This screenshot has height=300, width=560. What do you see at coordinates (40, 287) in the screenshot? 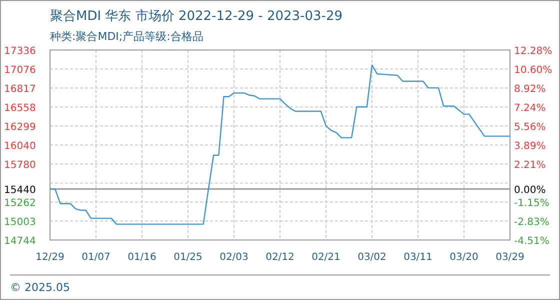
I see `text: © 2025.05` at bounding box center [40, 287].